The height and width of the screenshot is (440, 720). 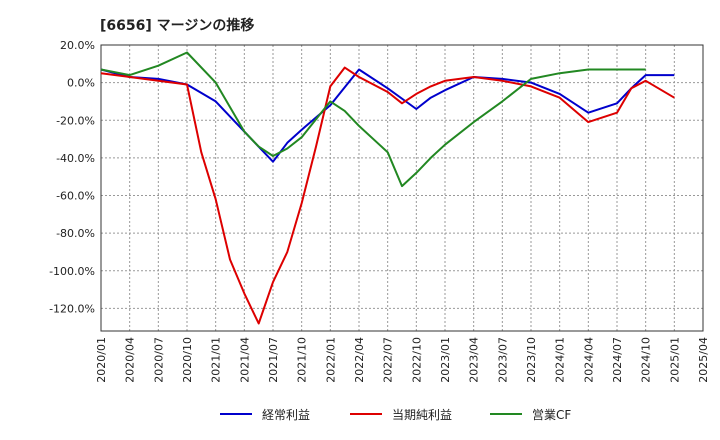 I want to click on x-tick-label: 2020/01, so click(x=101, y=360).